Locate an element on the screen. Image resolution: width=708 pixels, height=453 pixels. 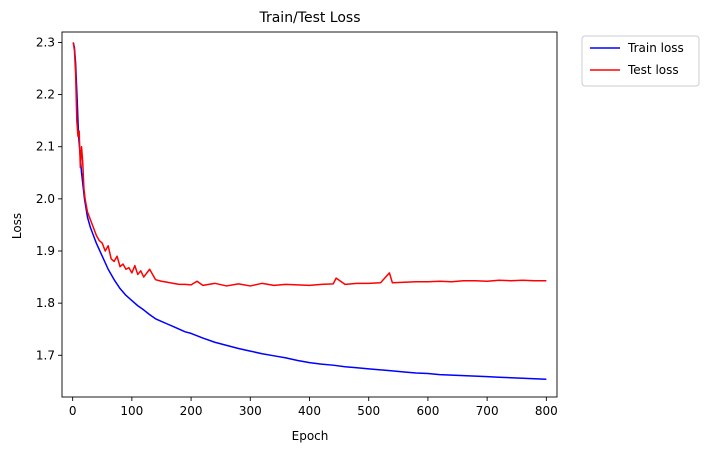
x-tick-label: 400 is located at coordinates (309, 411).